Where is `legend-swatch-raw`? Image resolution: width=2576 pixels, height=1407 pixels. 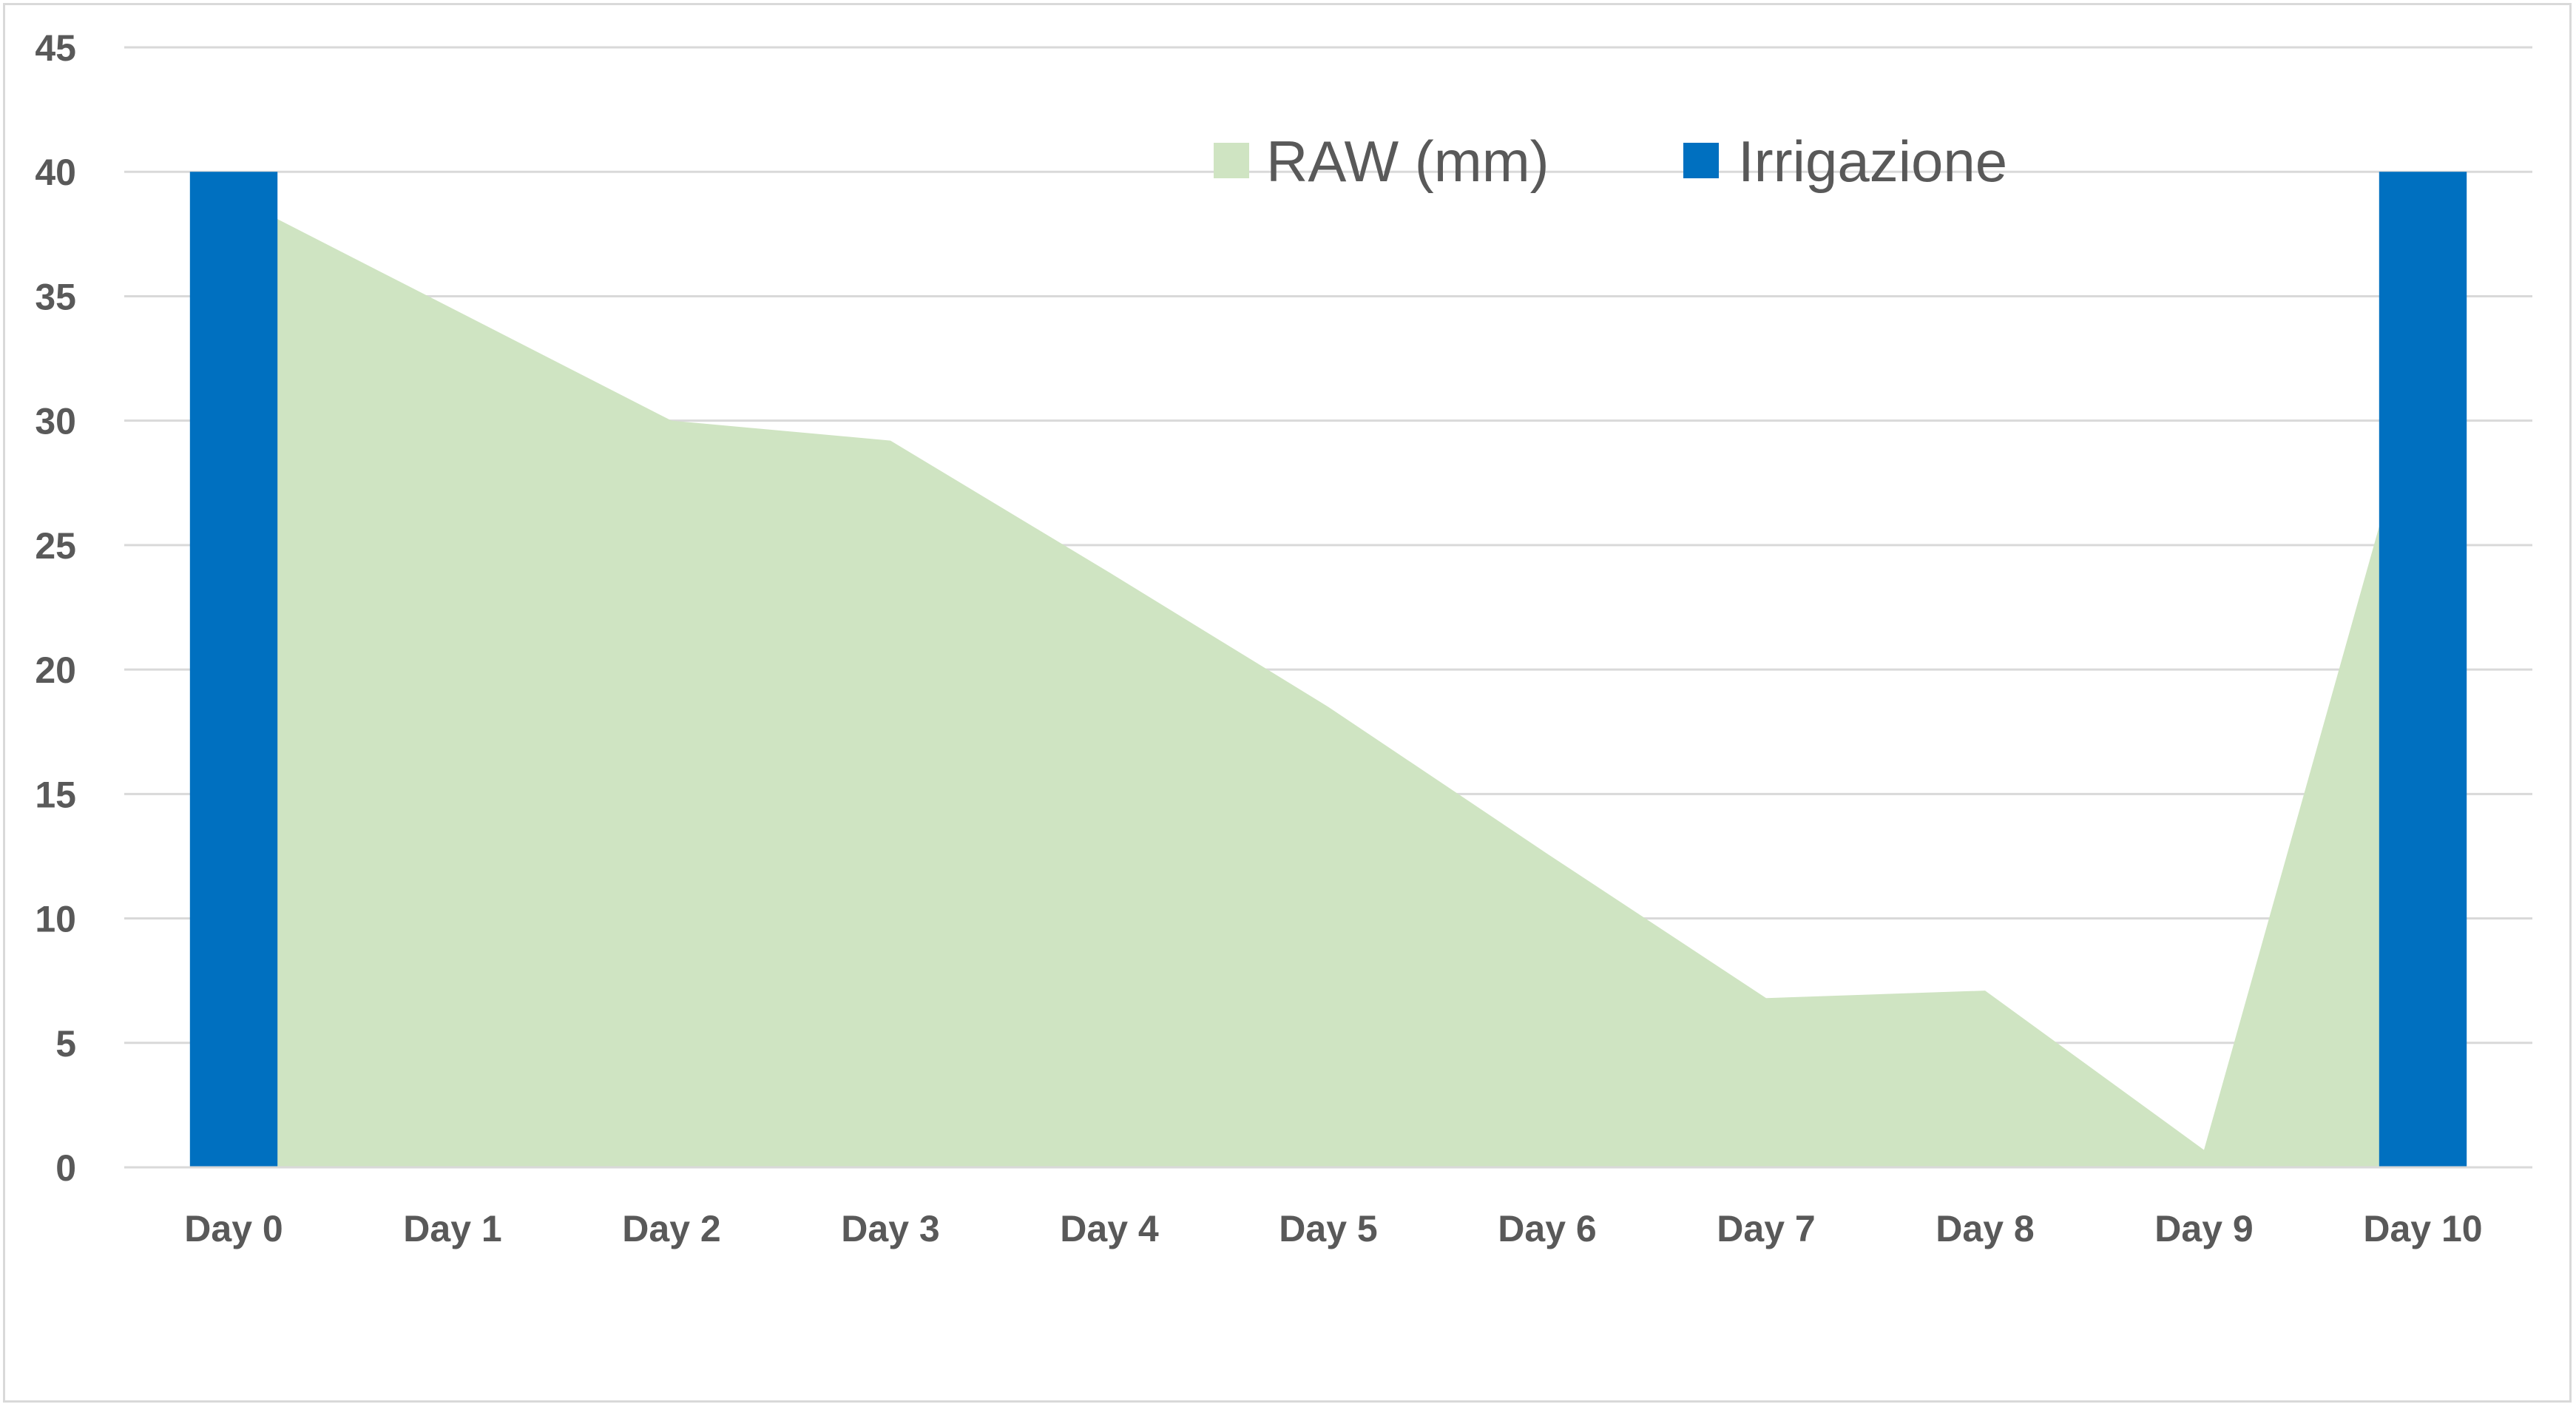 legend-swatch-raw is located at coordinates (1231, 160).